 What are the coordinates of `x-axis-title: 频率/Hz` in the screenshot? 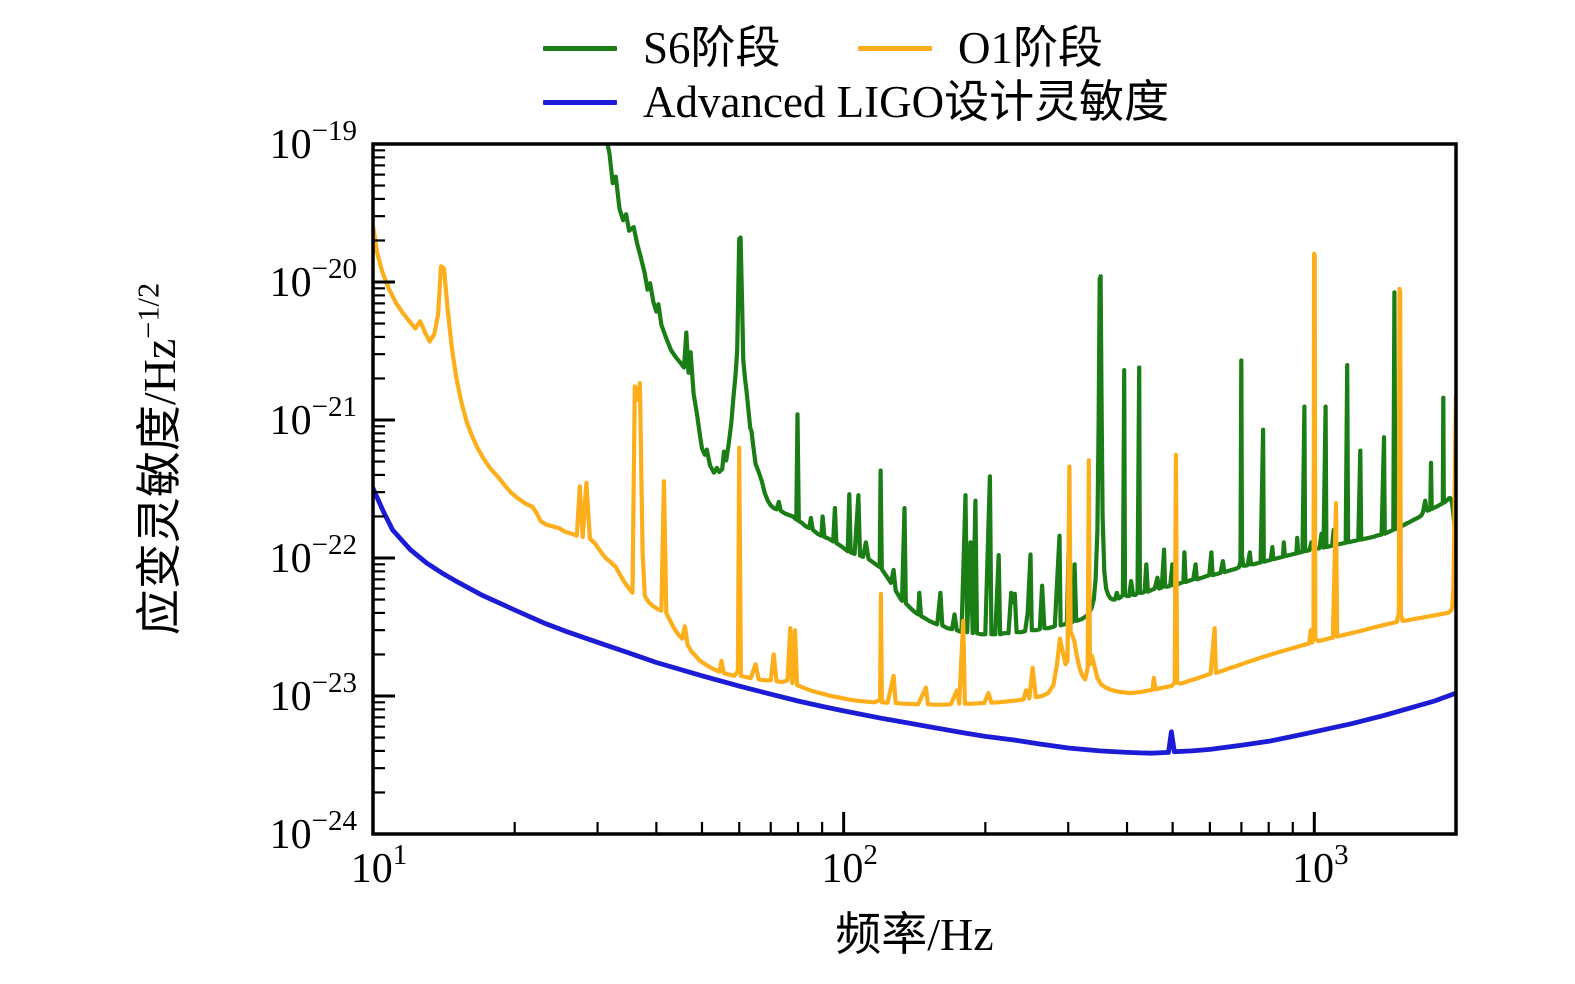 It's located at (914, 934).